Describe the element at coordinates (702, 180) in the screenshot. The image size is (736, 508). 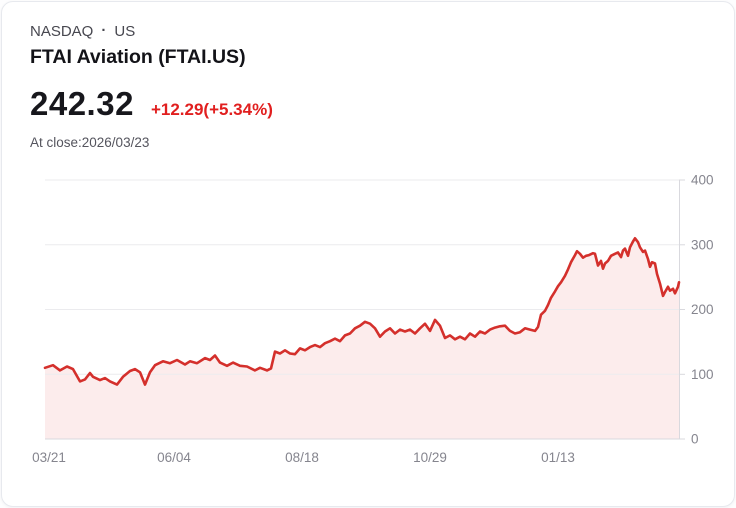
I see `y-axis-label: 400` at that location.